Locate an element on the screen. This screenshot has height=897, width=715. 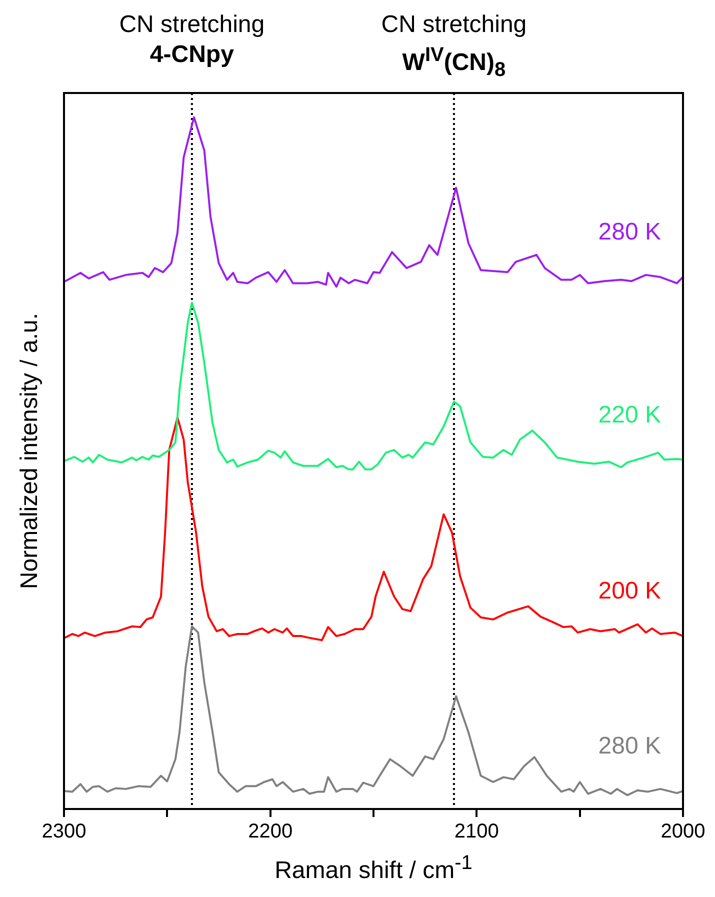
series-label: 220 K is located at coordinates (629, 414).